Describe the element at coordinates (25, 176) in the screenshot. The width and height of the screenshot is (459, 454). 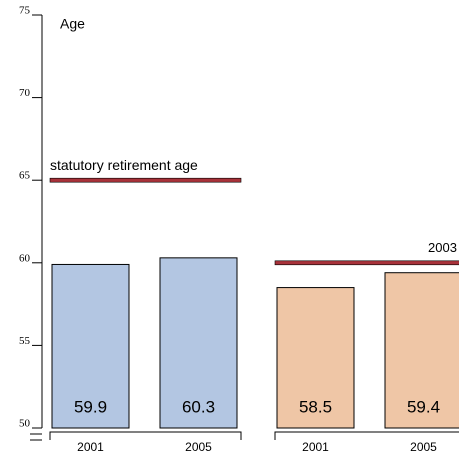
I see `y-tick-label: 65` at that location.